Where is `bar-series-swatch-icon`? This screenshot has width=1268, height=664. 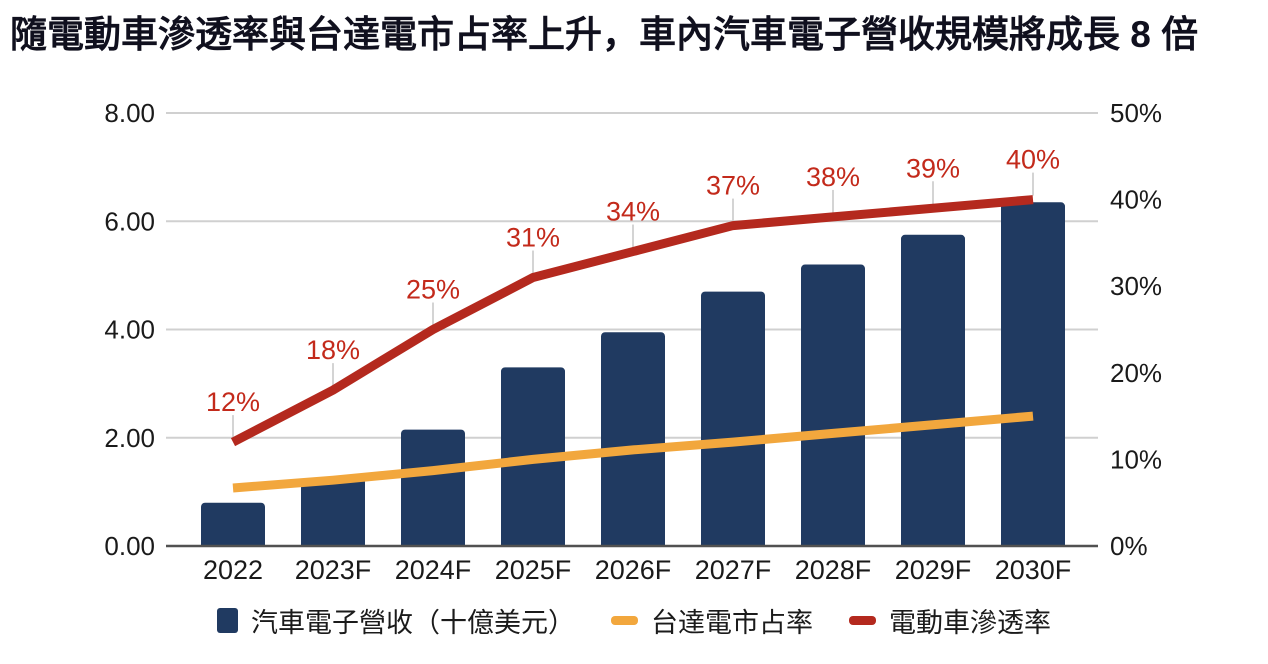
bar-series-swatch-icon is located at coordinates (227, 620).